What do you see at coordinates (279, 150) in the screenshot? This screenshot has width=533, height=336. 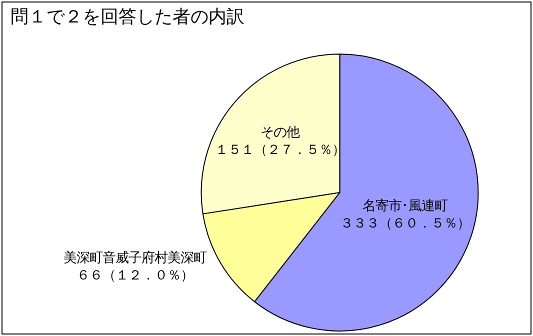 I see `data-label: １５１（２７．５％）` at bounding box center [279, 150].